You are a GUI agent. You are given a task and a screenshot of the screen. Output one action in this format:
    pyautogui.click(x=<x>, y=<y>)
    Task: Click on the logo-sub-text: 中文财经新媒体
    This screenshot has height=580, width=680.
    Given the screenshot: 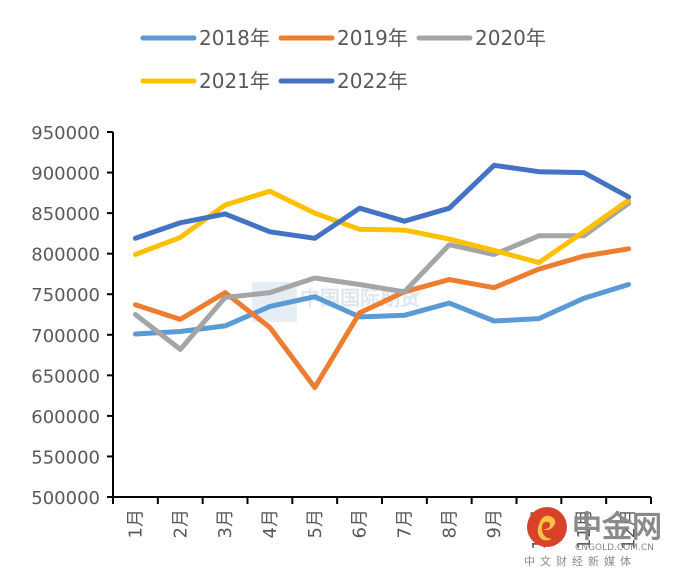 What is the action you would take?
    pyautogui.click(x=580, y=561)
    